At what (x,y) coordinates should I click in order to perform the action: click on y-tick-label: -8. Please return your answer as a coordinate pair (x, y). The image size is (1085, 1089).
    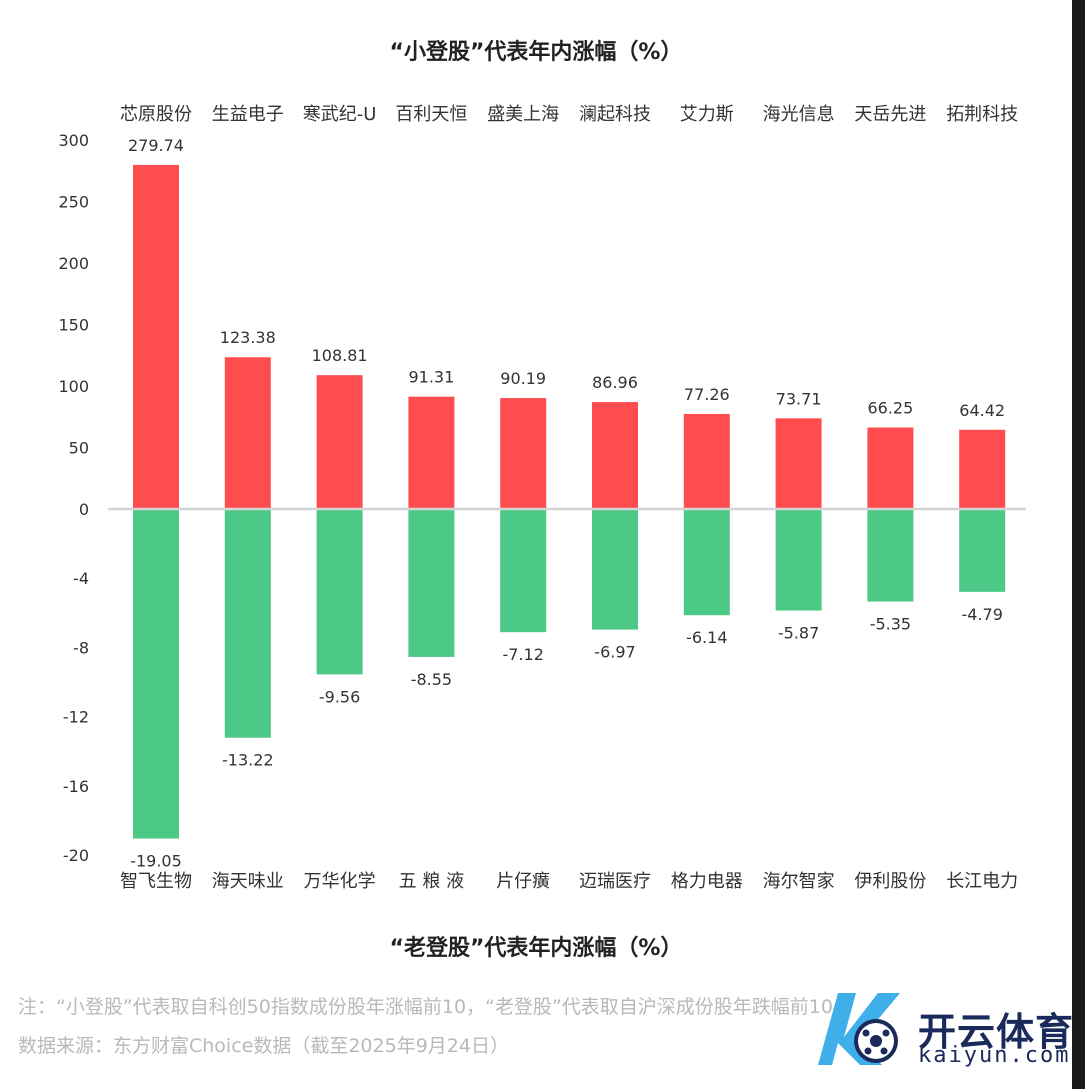
    Looking at the image, I should click on (81, 647).